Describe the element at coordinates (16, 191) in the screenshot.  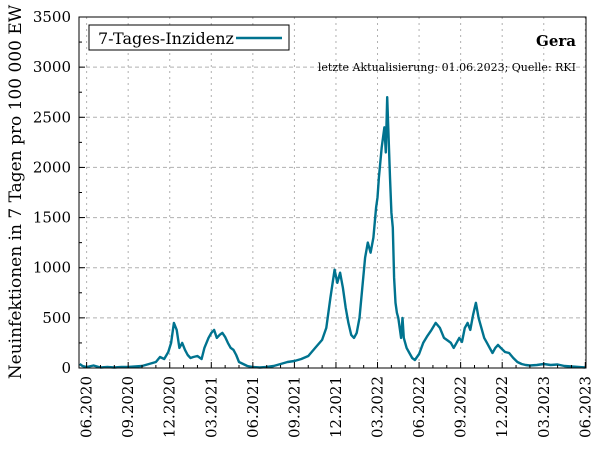
I see `y-axis-label: Neuinfektionen in 7 Tagen pro 100 000 EW` at that location.